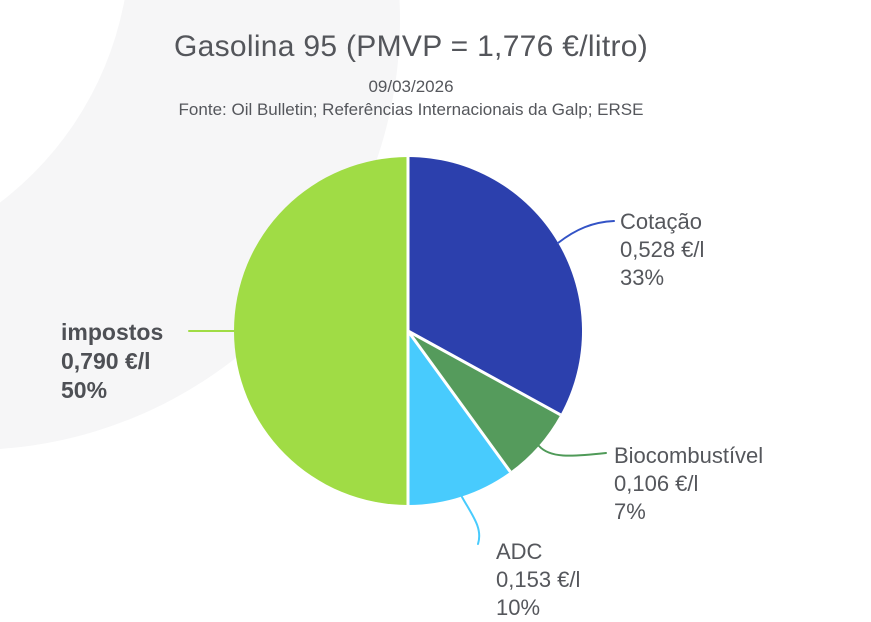 The image size is (871, 622). What do you see at coordinates (572, 451) in the screenshot?
I see `leader-line-biocombustivel` at bounding box center [572, 451].